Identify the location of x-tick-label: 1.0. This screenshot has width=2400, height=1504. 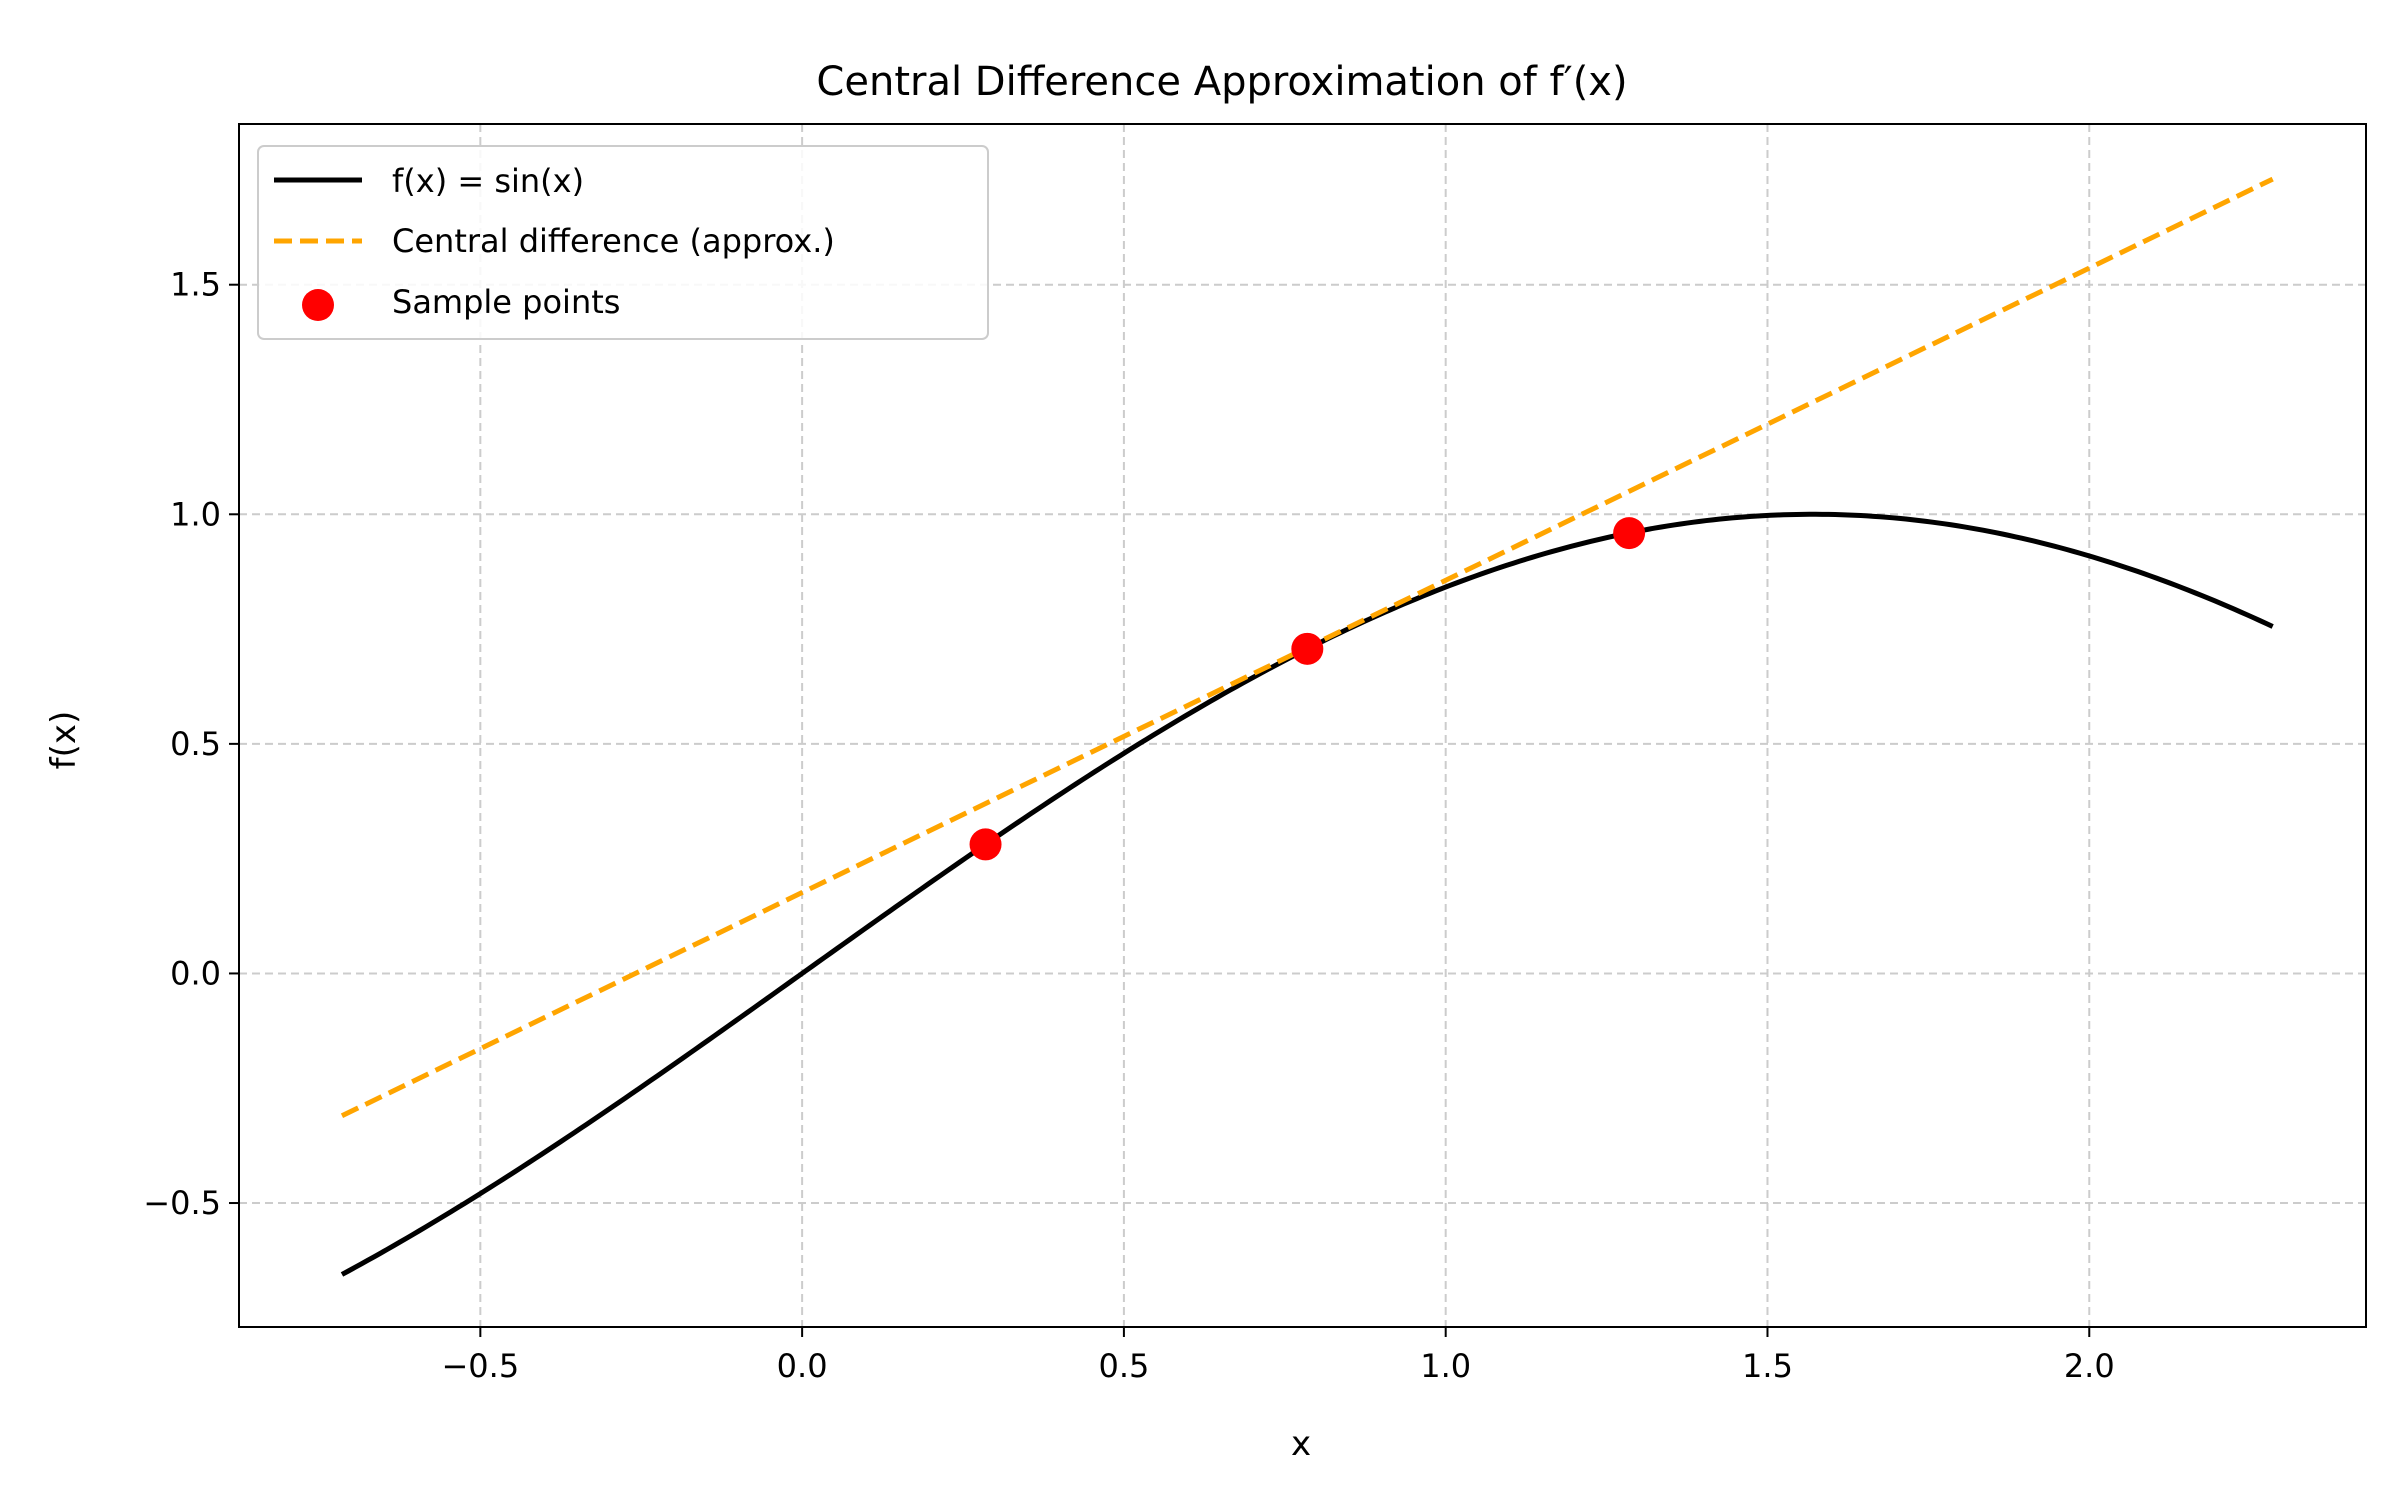
(1445, 1366).